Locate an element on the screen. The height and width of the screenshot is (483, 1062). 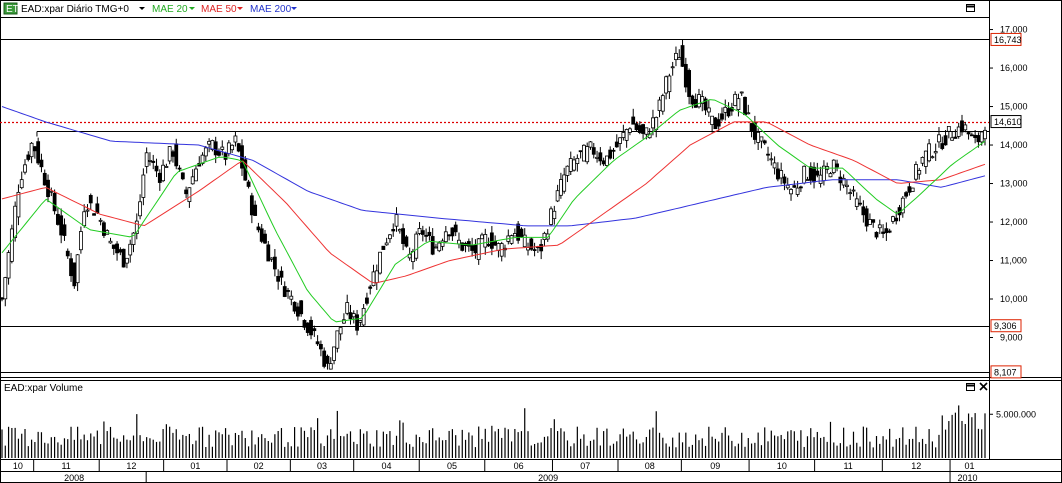
price-axis-label: 9,000 is located at coordinates (1011, 338).